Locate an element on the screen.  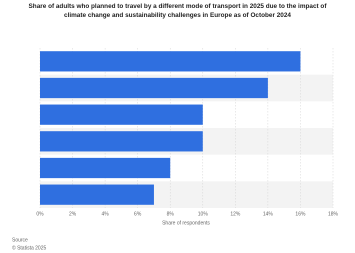
x-tick-label: 18% is located at coordinates (333, 214).